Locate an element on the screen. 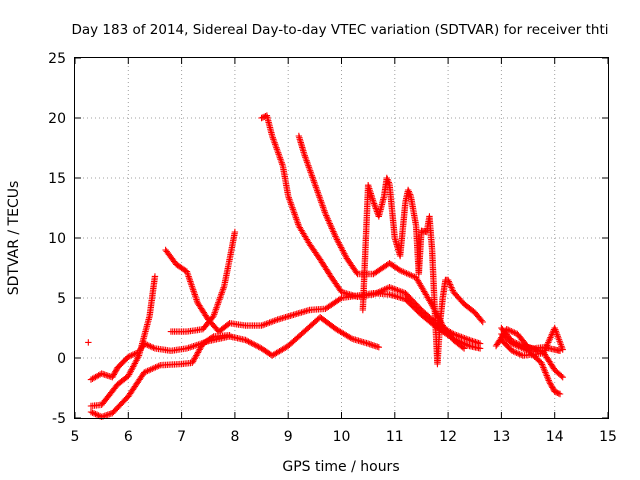  x-tick-label: 13 is located at coordinates (501, 437).